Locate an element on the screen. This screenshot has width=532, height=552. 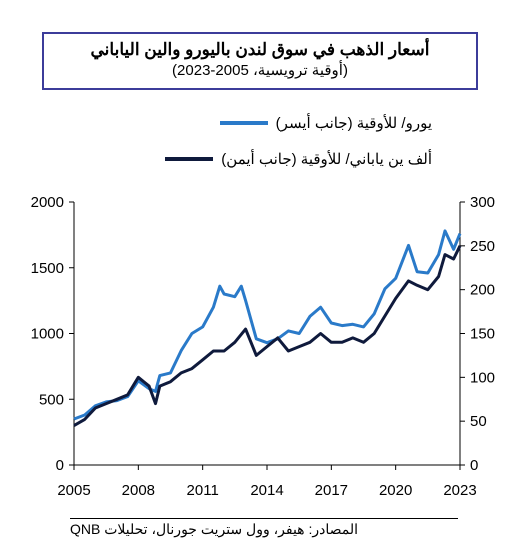
x-tick-label: 2011 is located at coordinates (203, 490).